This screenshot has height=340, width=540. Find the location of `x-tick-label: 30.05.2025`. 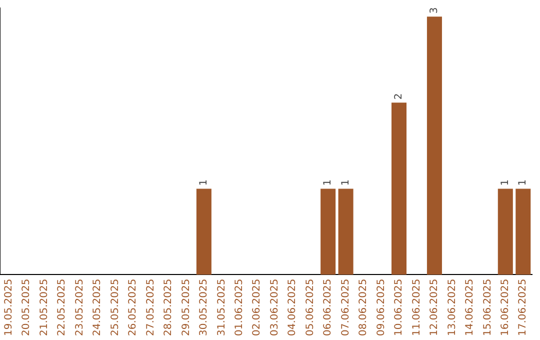

x-tick-label: 30.05.2025 is located at coordinates (204, 307).